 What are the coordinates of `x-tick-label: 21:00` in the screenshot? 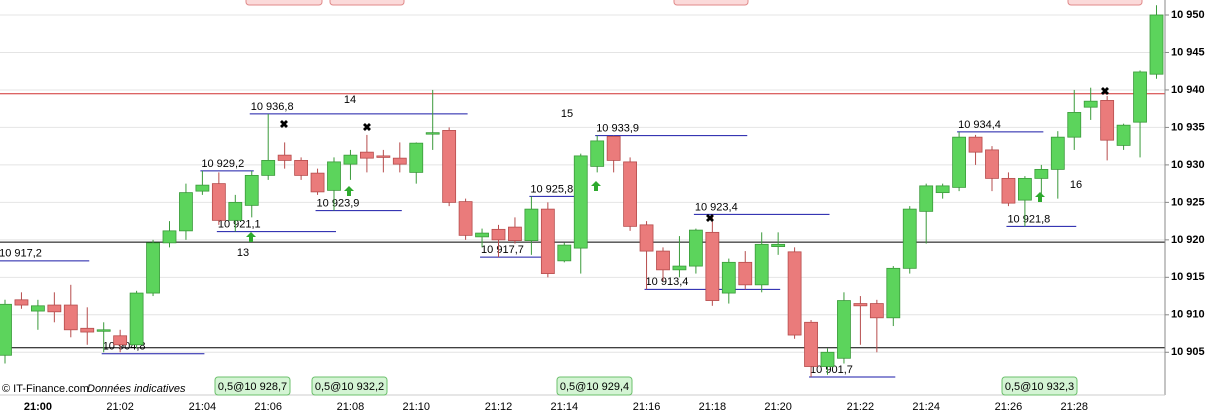 It's located at (38, 407).